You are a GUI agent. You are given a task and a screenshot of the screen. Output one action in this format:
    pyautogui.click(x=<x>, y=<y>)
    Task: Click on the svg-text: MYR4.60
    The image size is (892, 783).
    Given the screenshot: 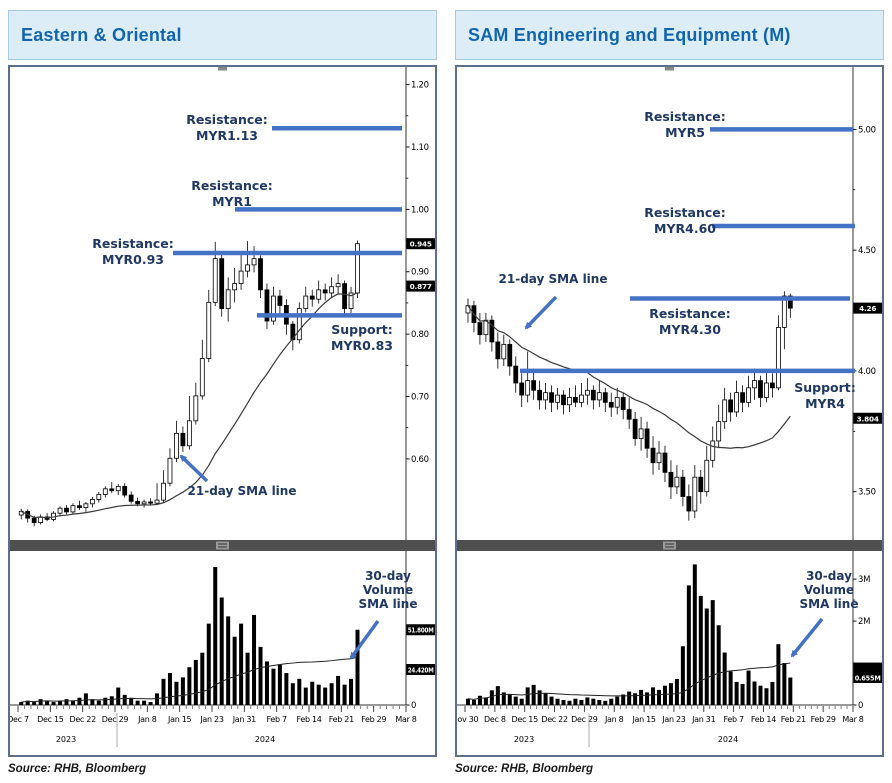 What is the action you would take?
    pyautogui.click(x=685, y=228)
    